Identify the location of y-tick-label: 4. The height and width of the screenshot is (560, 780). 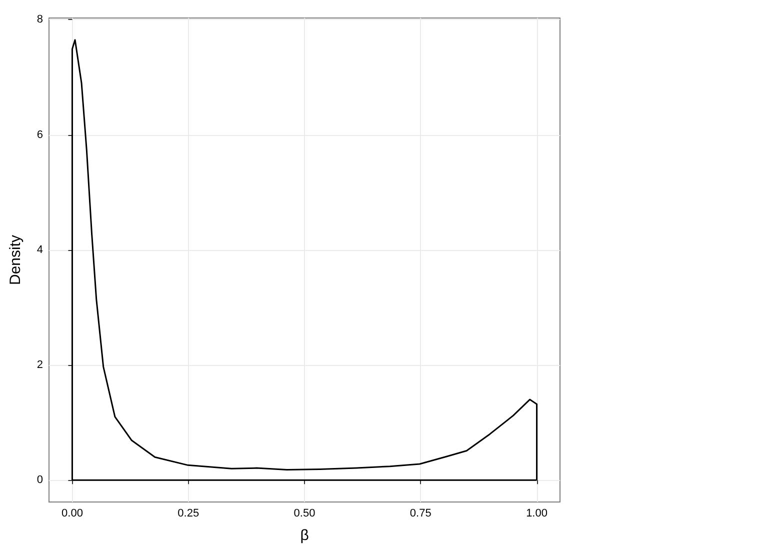
(39, 250).